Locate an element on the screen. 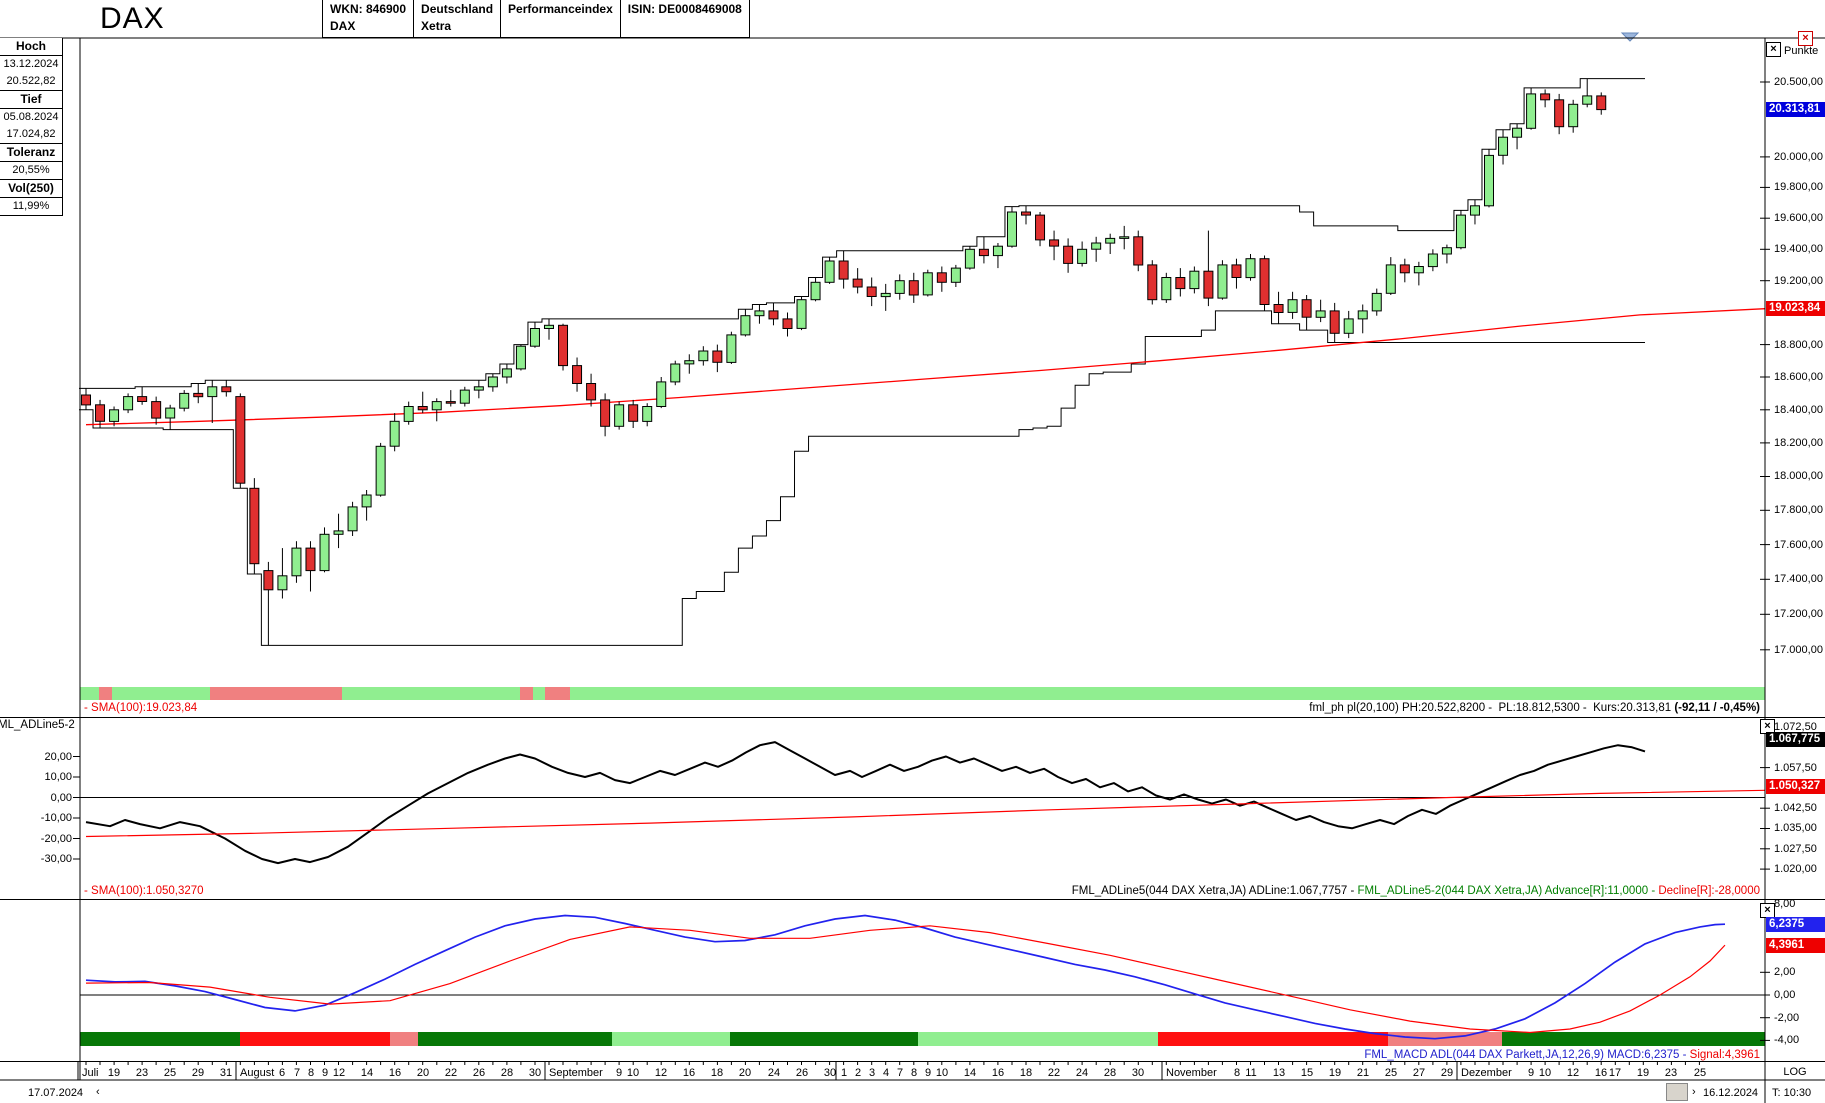  symbol-value: DAX is located at coordinates (343, 26).